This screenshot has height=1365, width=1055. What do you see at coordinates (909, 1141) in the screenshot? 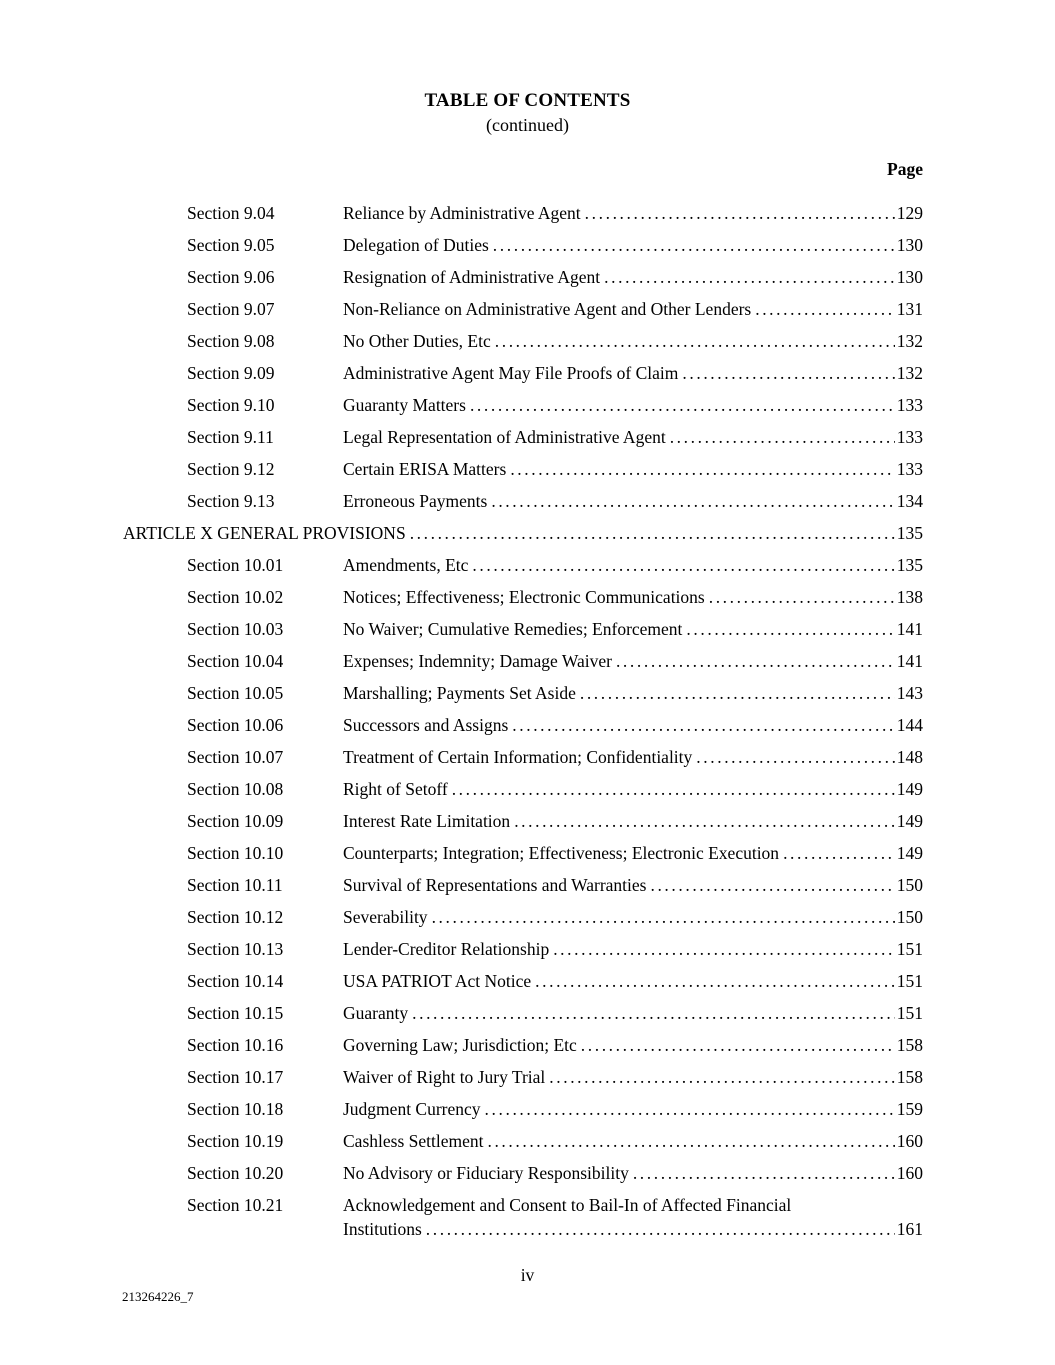
I see `toc-page-number: 160` at bounding box center [909, 1141].